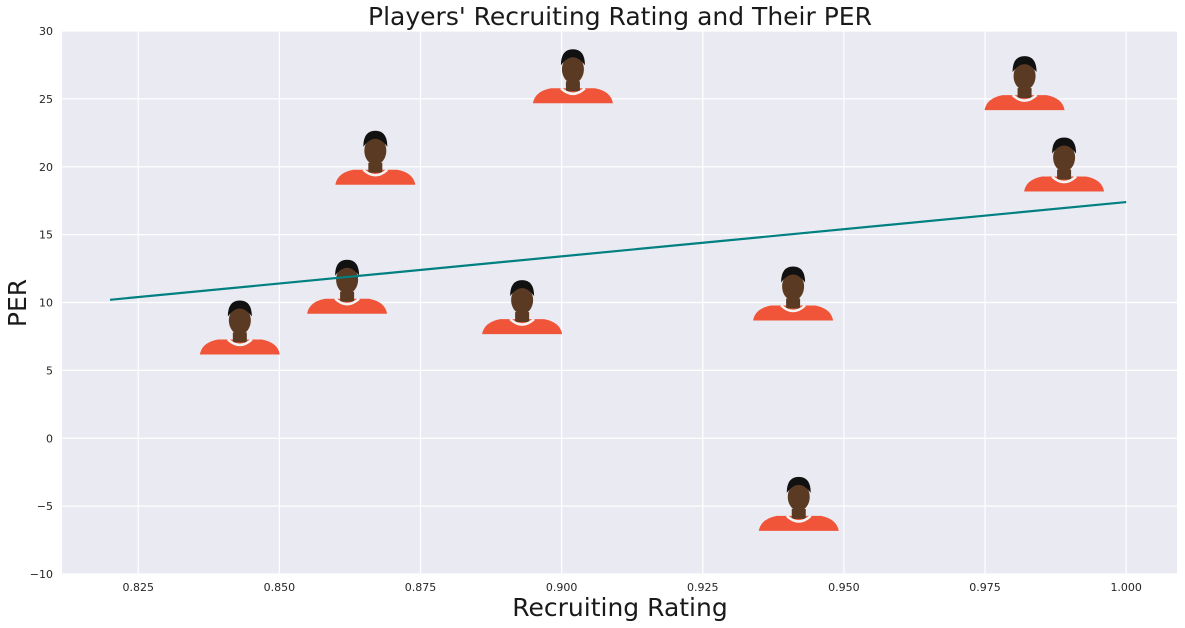  What do you see at coordinates (703, 587) in the screenshot?
I see `x-tick-label: 0.925` at bounding box center [703, 587].